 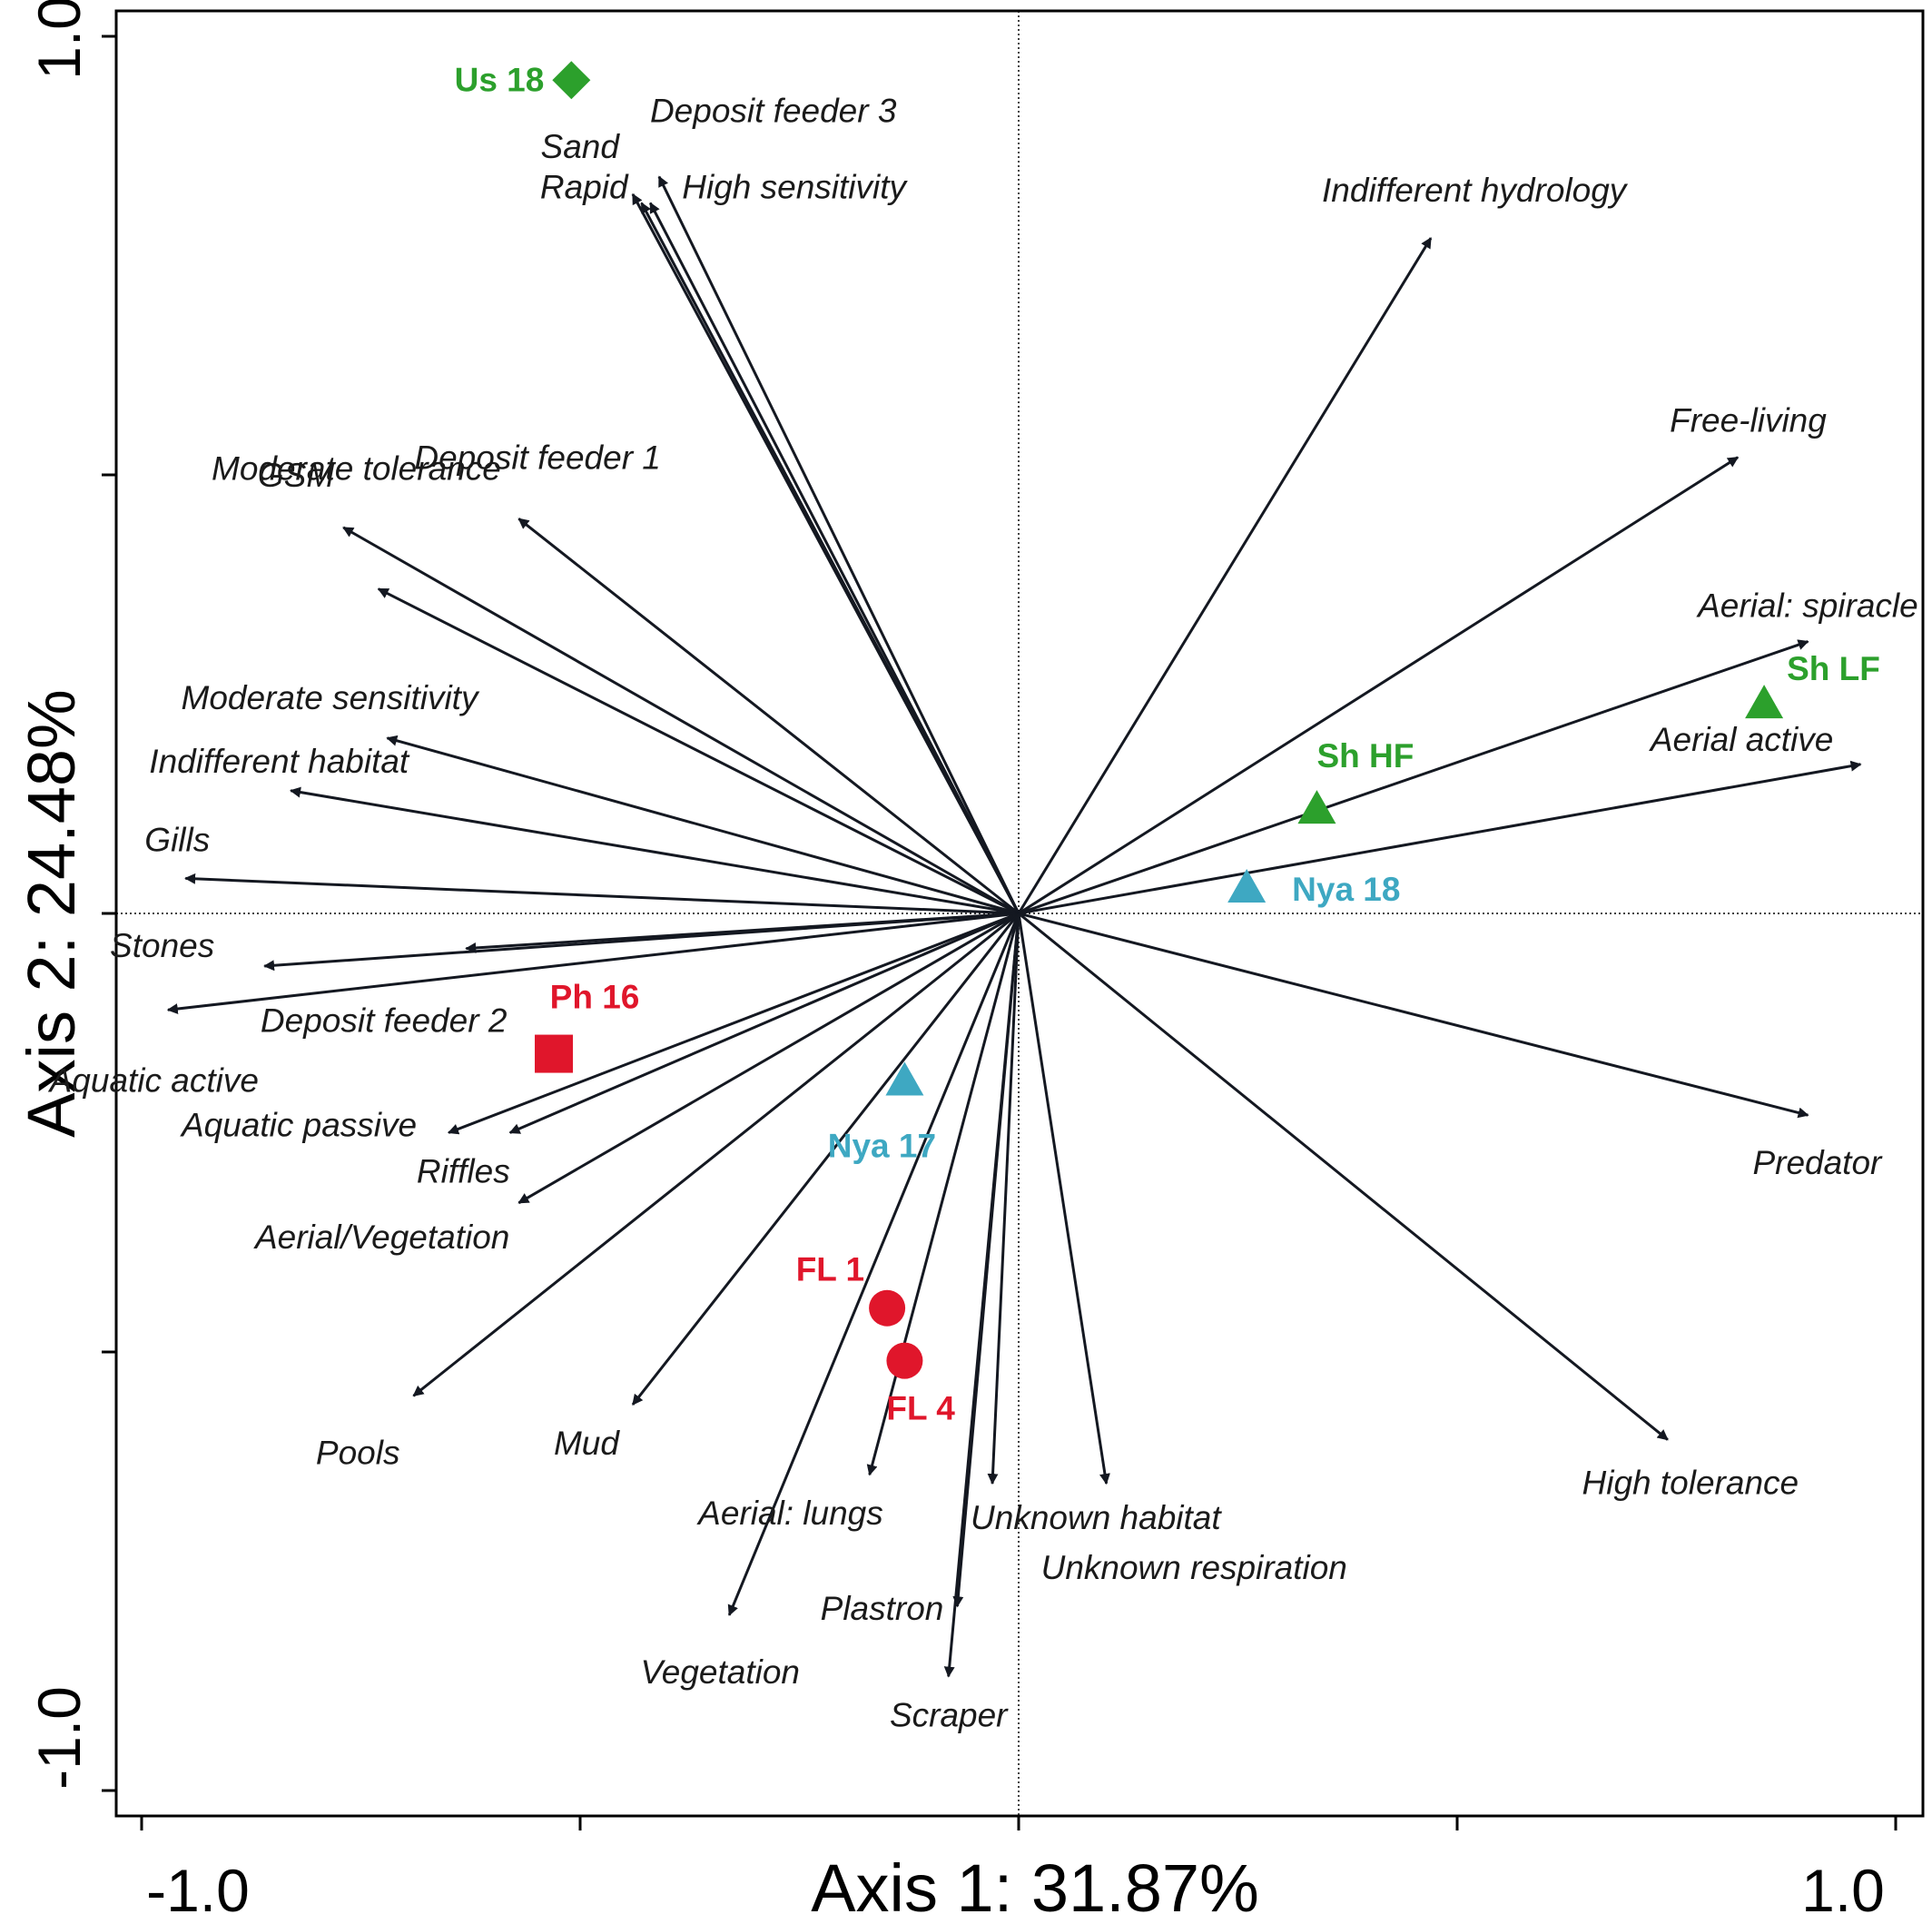 I want to click on site-label-sh-hf: Sh HF, so click(x=1365, y=756).